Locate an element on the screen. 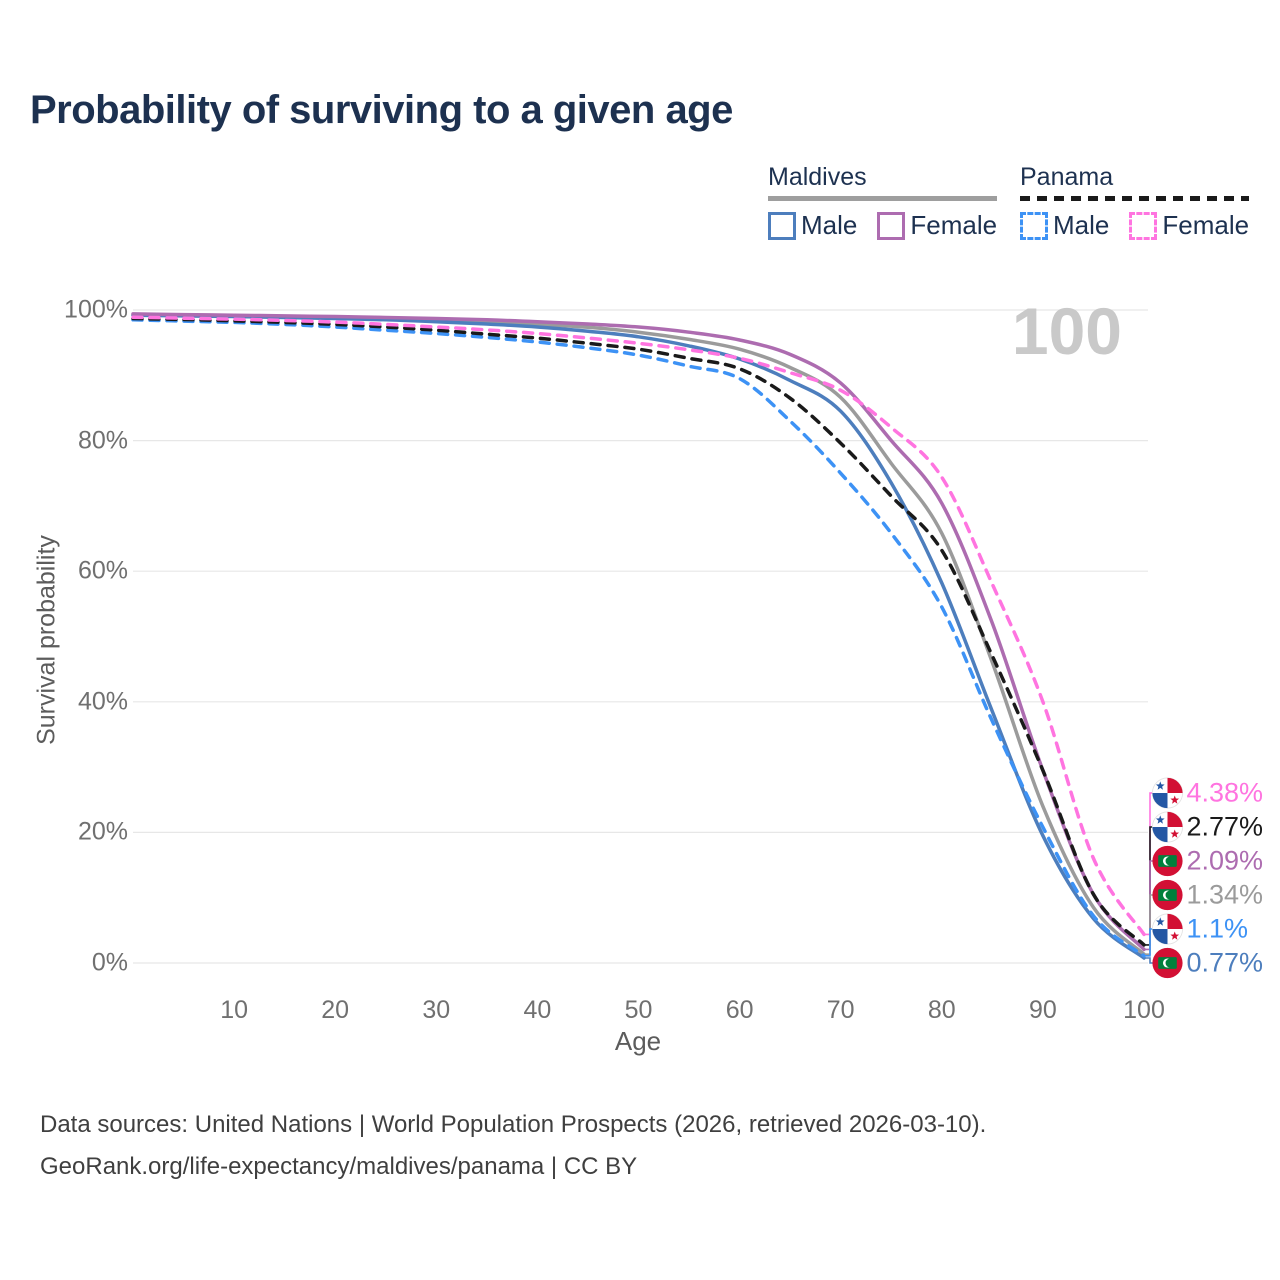 This screenshot has width=1280, height=1280. age-watermark: 100 is located at coordinates (1066, 331).